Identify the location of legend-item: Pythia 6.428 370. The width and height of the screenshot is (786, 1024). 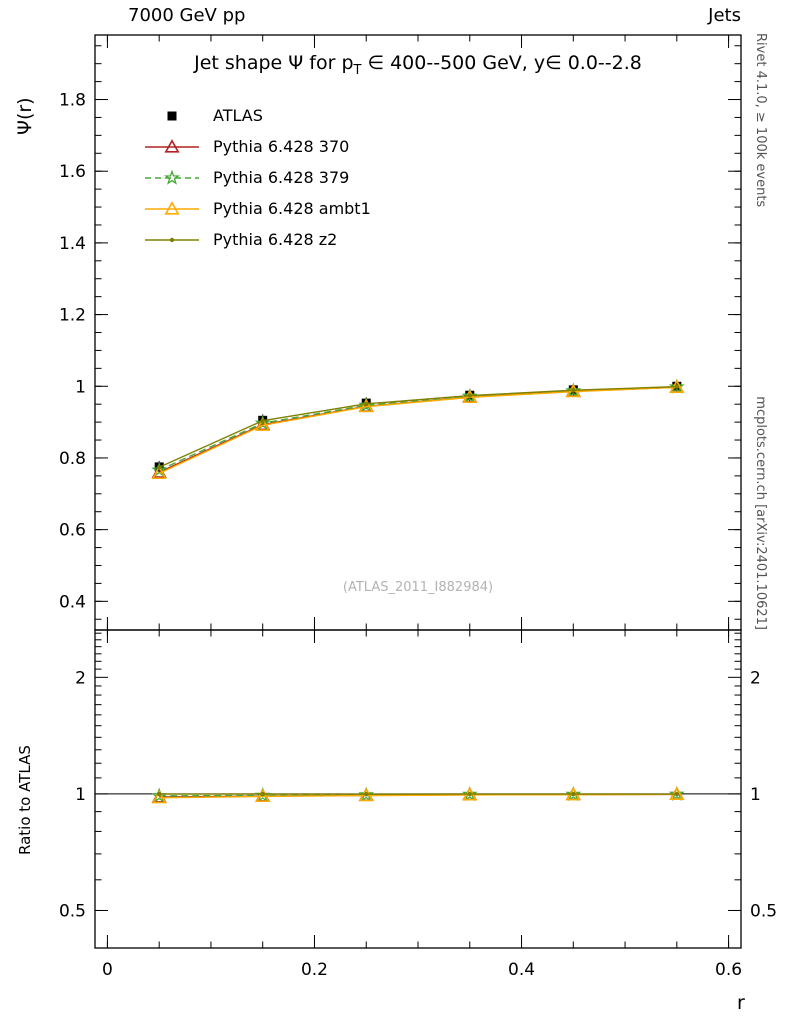
(257, 146).